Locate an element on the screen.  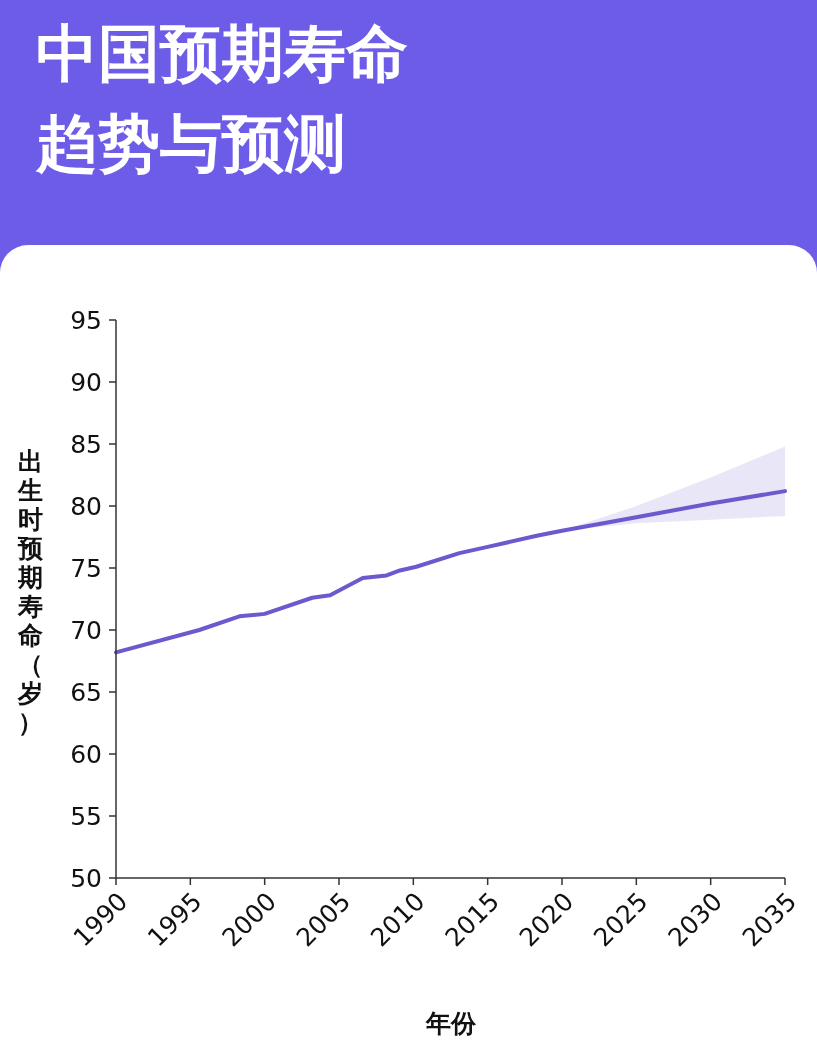
y-tick-label: 65 is located at coordinates (86, 692).